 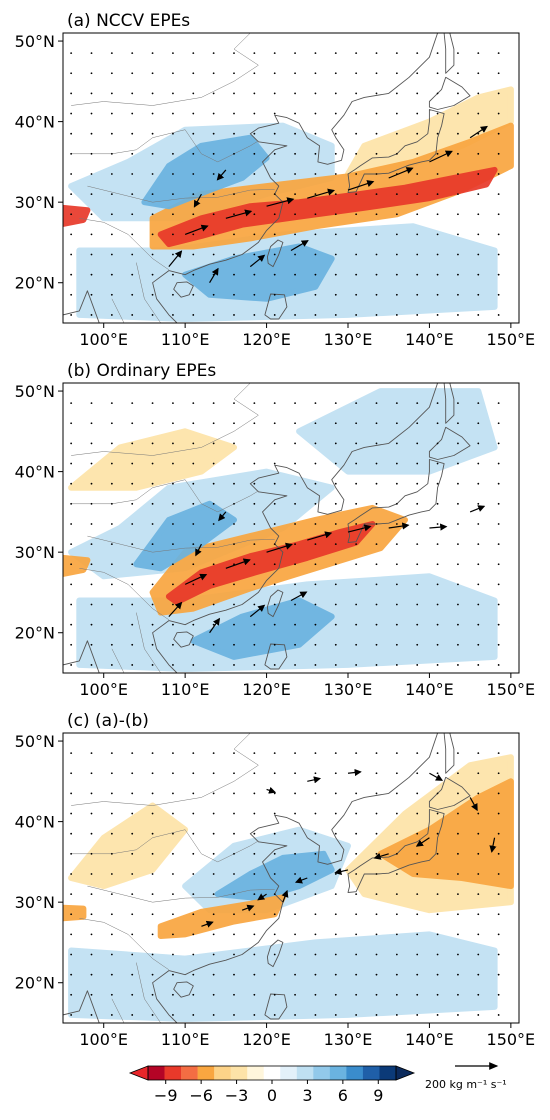 What do you see at coordinates (405, 1073) in the screenshot?
I see `colorbar-extend-high` at bounding box center [405, 1073].